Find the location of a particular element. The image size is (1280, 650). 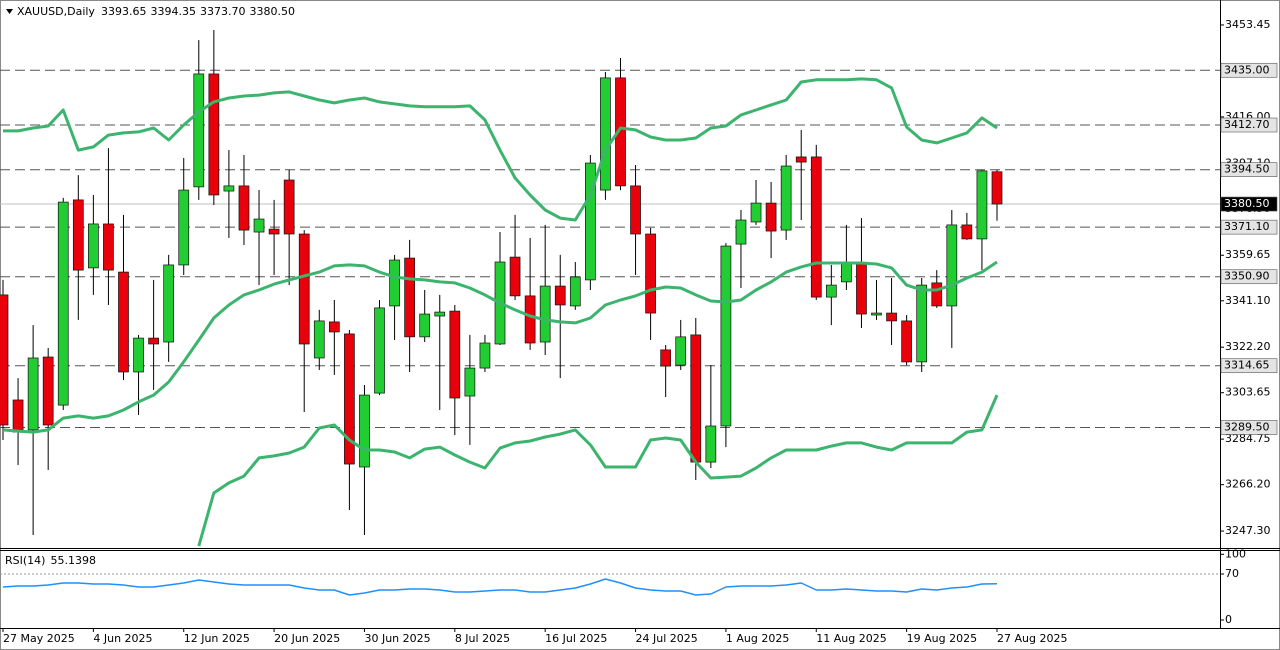

current-price-label: 3380.50 is located at coordinates (1247, 203).